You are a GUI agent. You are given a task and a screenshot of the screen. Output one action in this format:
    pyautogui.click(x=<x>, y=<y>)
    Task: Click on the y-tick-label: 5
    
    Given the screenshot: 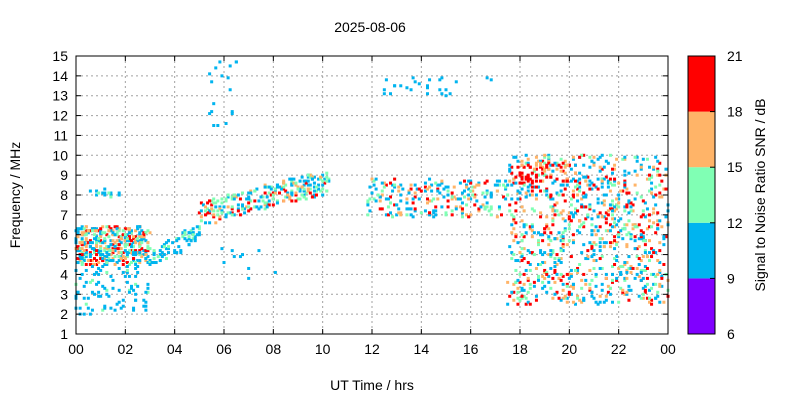 What is the action you would take?
    pyautogui.click(x=64, y=255)
    